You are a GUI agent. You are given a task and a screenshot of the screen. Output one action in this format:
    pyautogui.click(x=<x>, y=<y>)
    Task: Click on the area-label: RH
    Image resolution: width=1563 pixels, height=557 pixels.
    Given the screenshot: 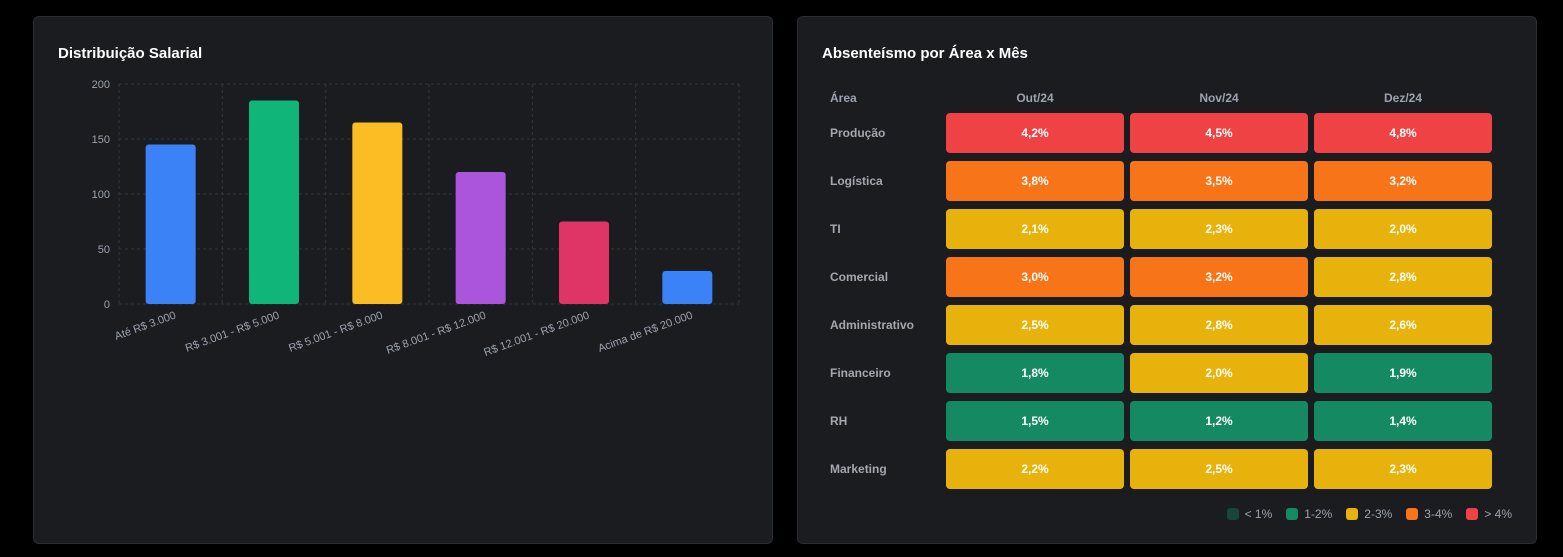 What is the action you would take?
    pyautogui.click(x=839, y=421)
    